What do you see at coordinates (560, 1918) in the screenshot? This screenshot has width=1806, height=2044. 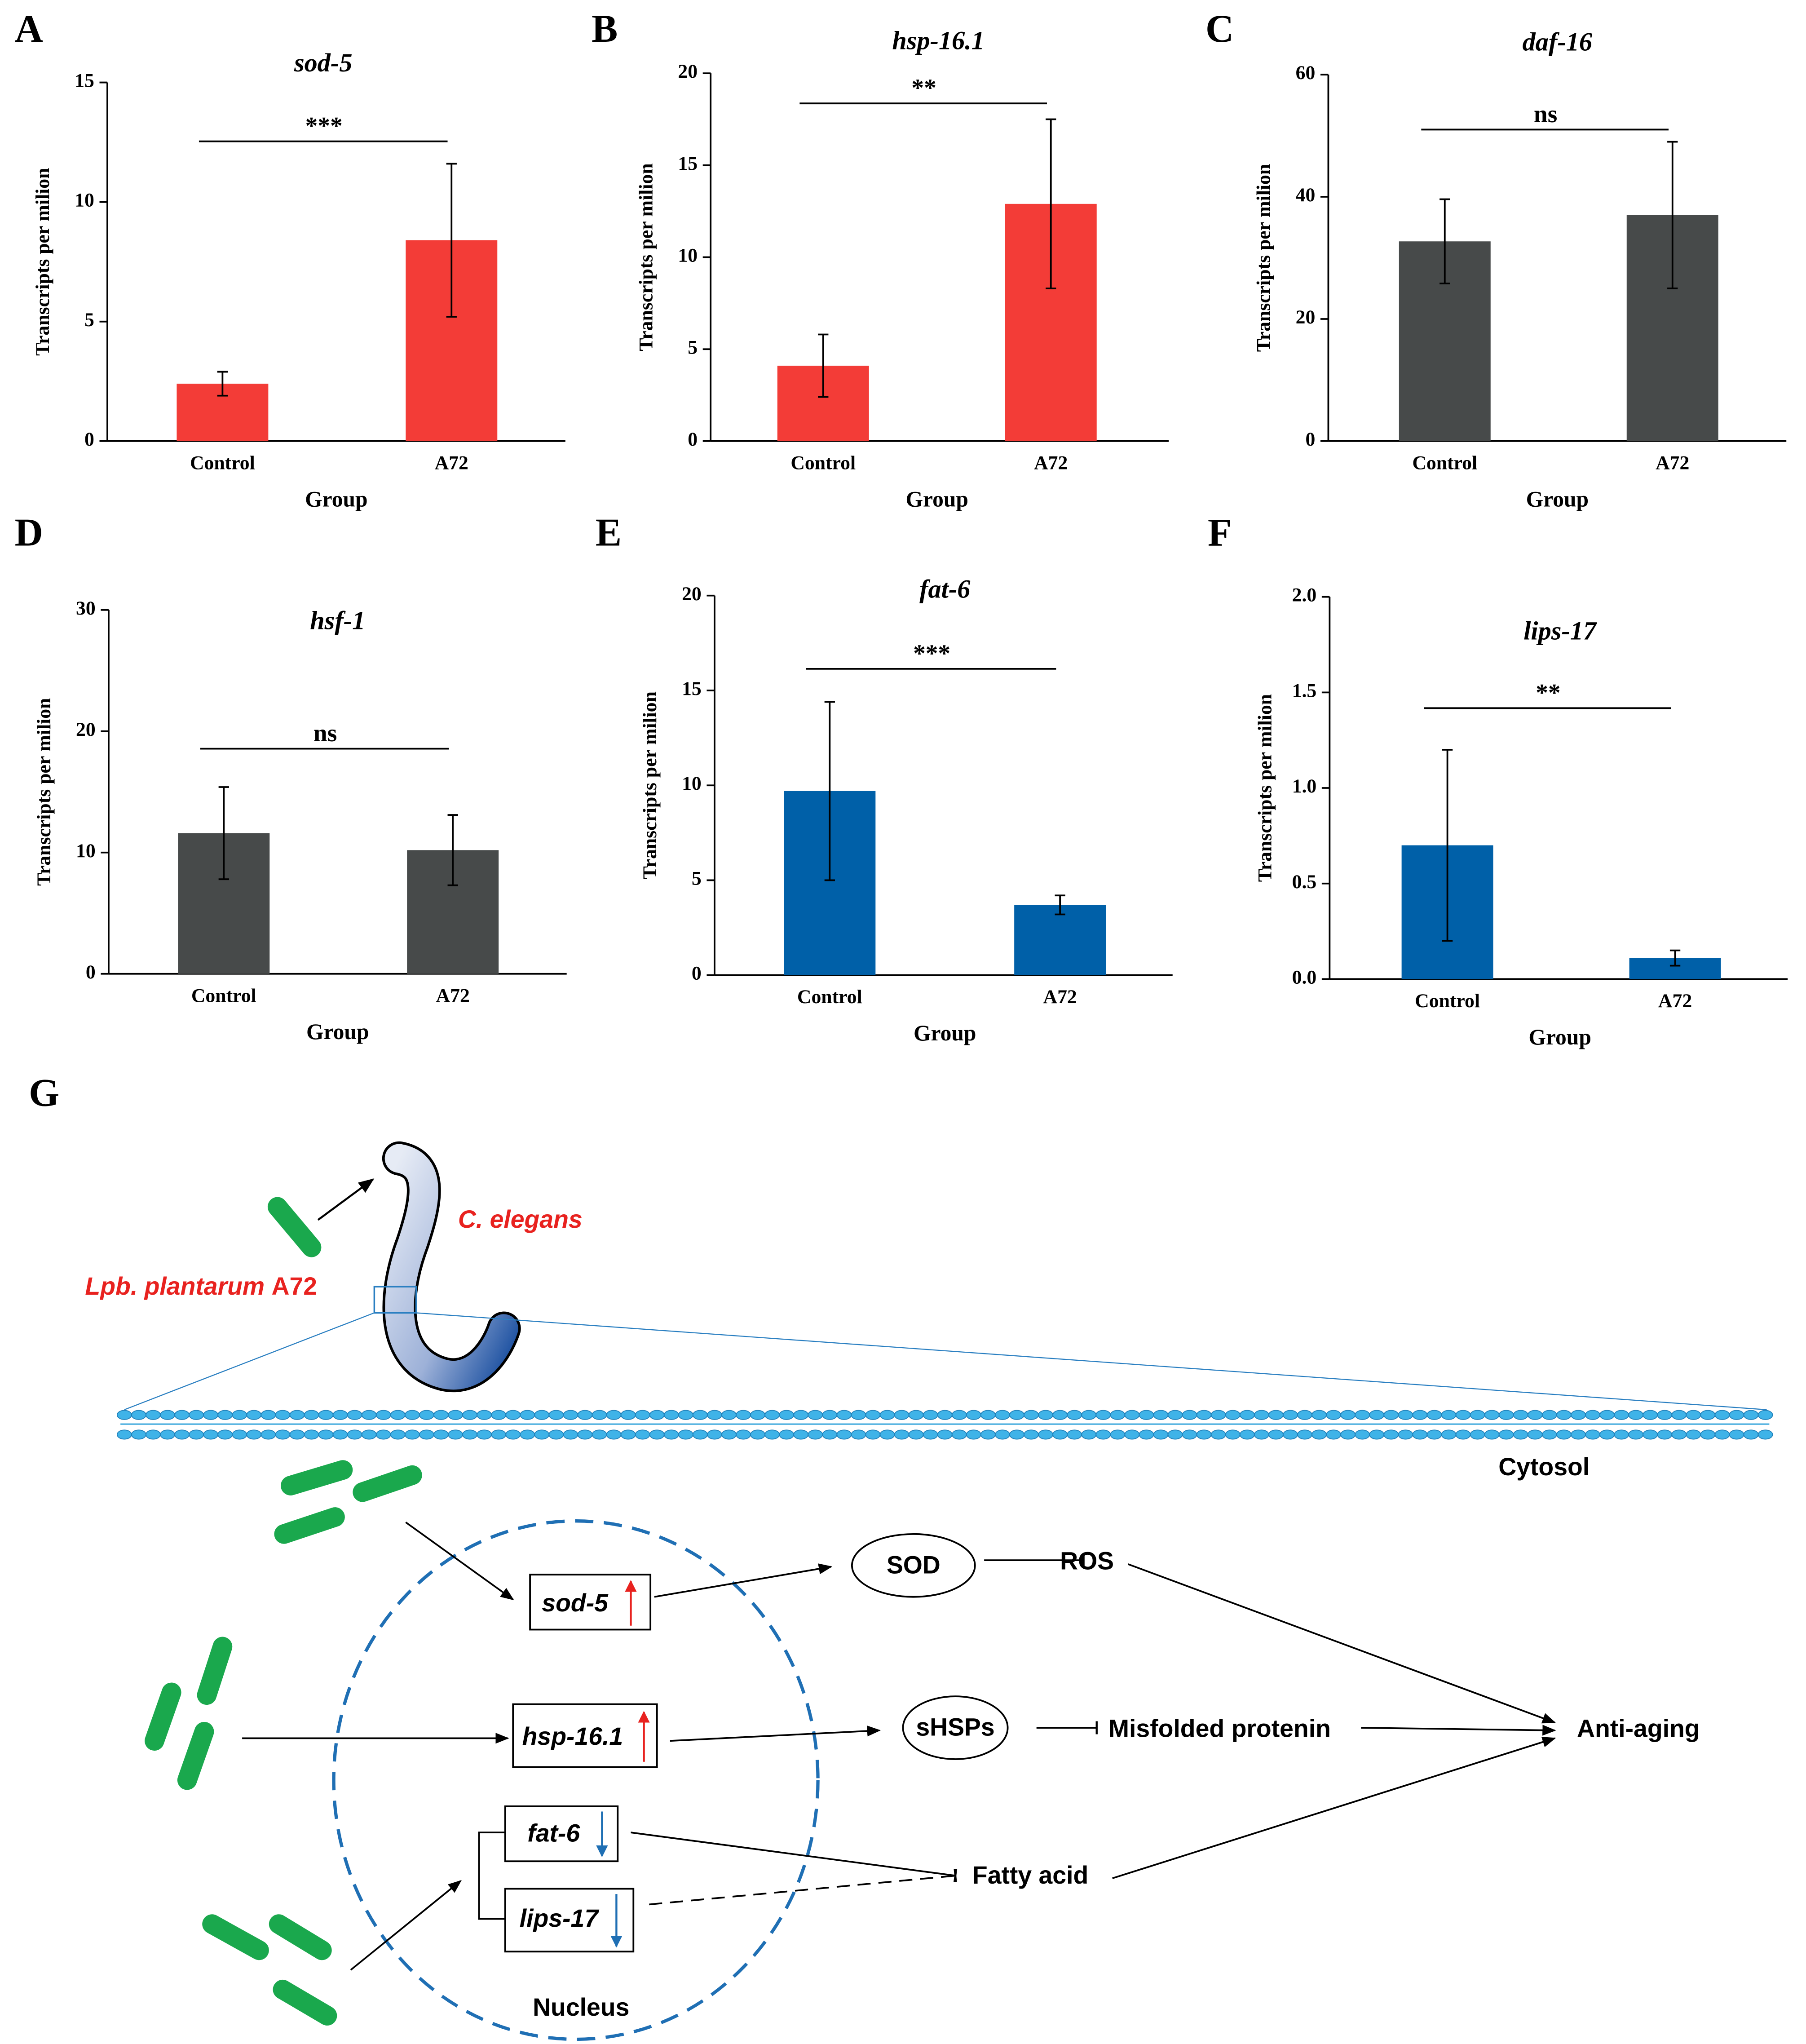 I see `gene: lips-17` at bounding box center [560, 1918].